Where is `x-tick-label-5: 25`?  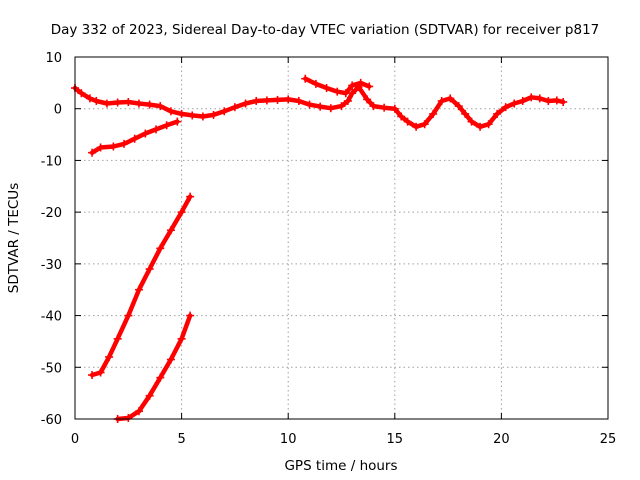 x-tick-label-5: 25 is located at coordinates (608, 439).